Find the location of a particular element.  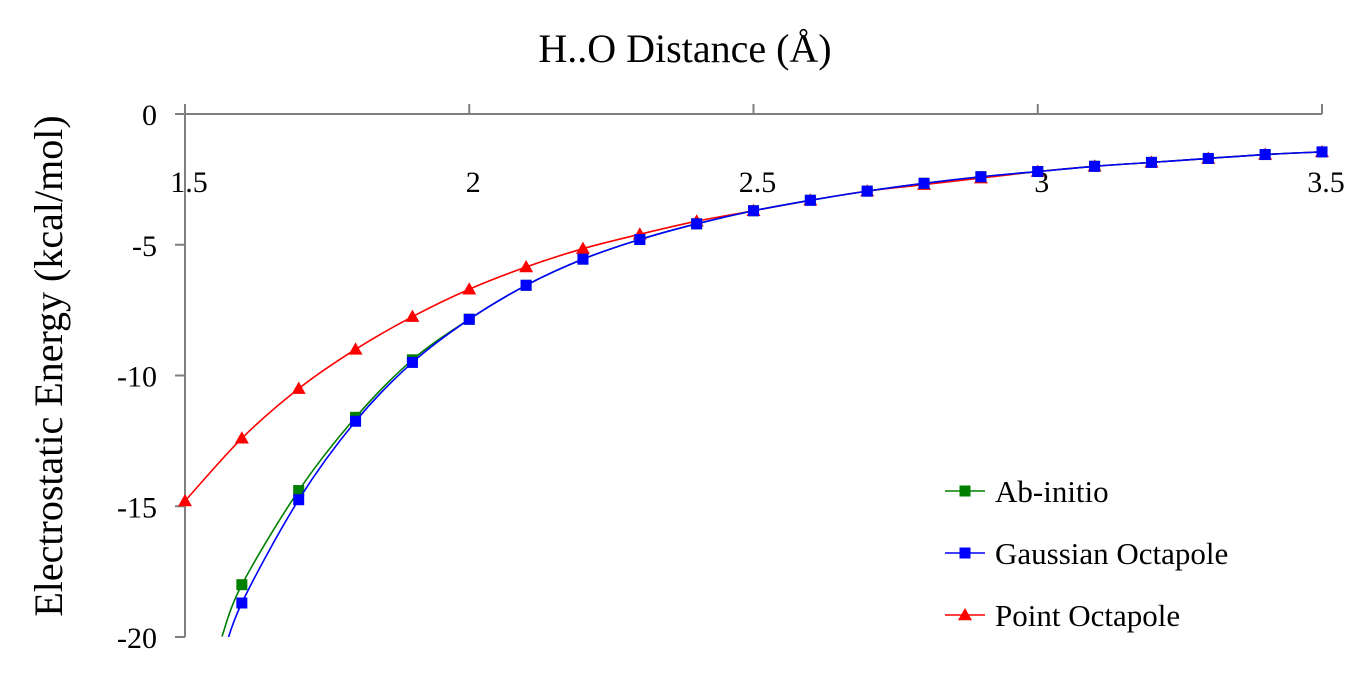

x-axis-title: H..O Distance (Å) is located at coordinates (684, 48).